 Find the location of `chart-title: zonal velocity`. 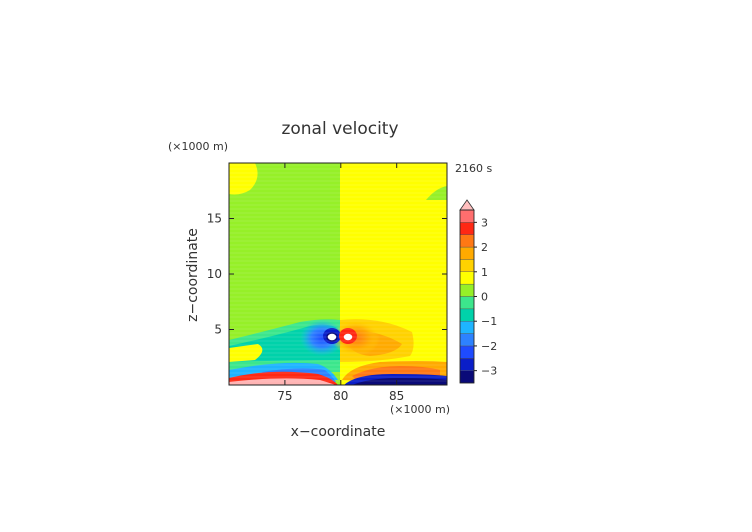

chart-title: zonal velocity is located at coordinates (339, 129).